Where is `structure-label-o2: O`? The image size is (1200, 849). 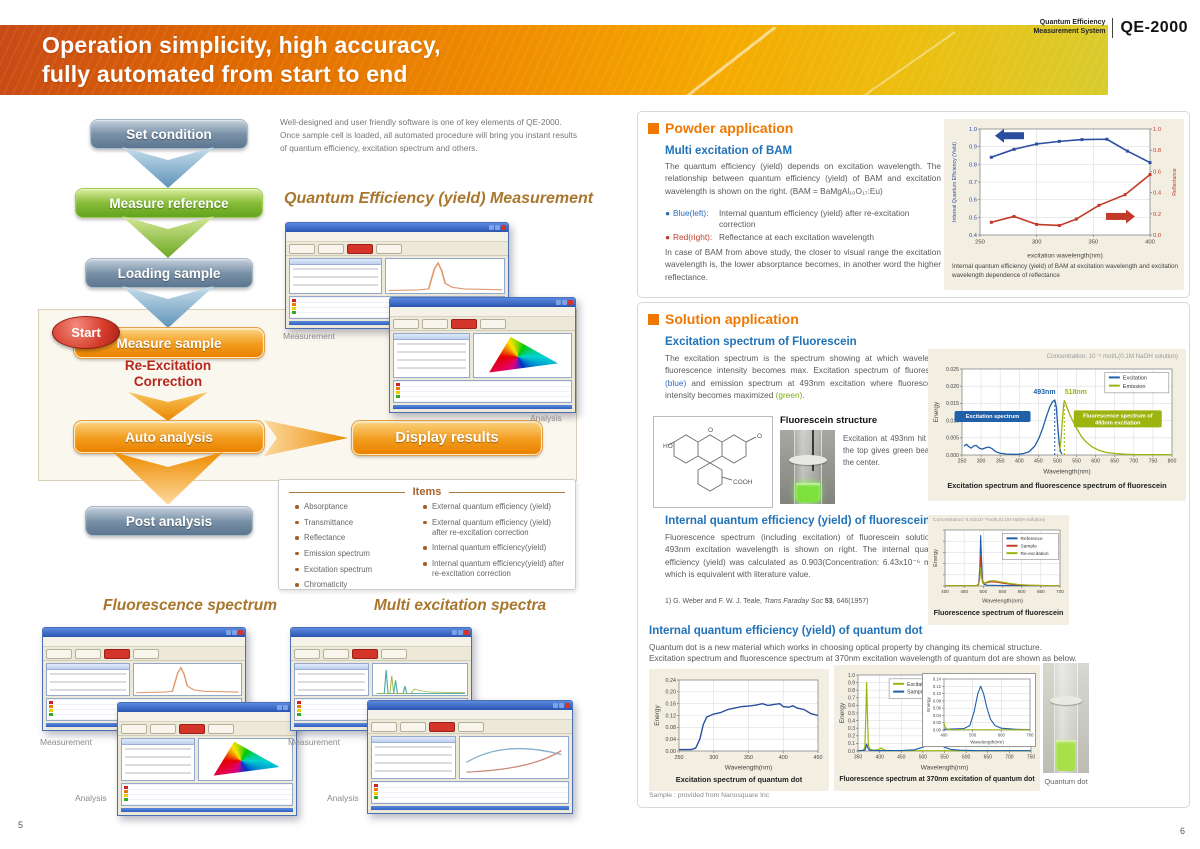
structure-label-o2: O is located at coordinates (759, 436).